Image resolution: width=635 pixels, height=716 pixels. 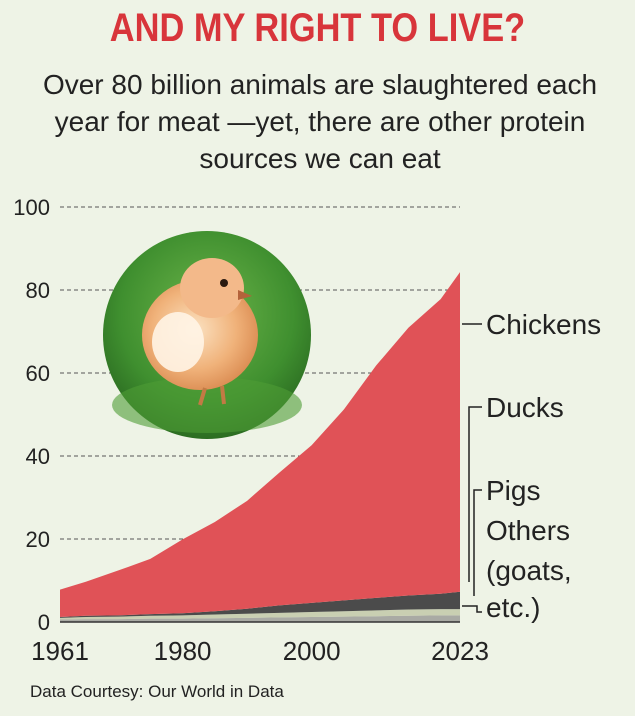 I want to click on headline: AND MY RIGHT TO LIVE?, so click(x=317, y=28).